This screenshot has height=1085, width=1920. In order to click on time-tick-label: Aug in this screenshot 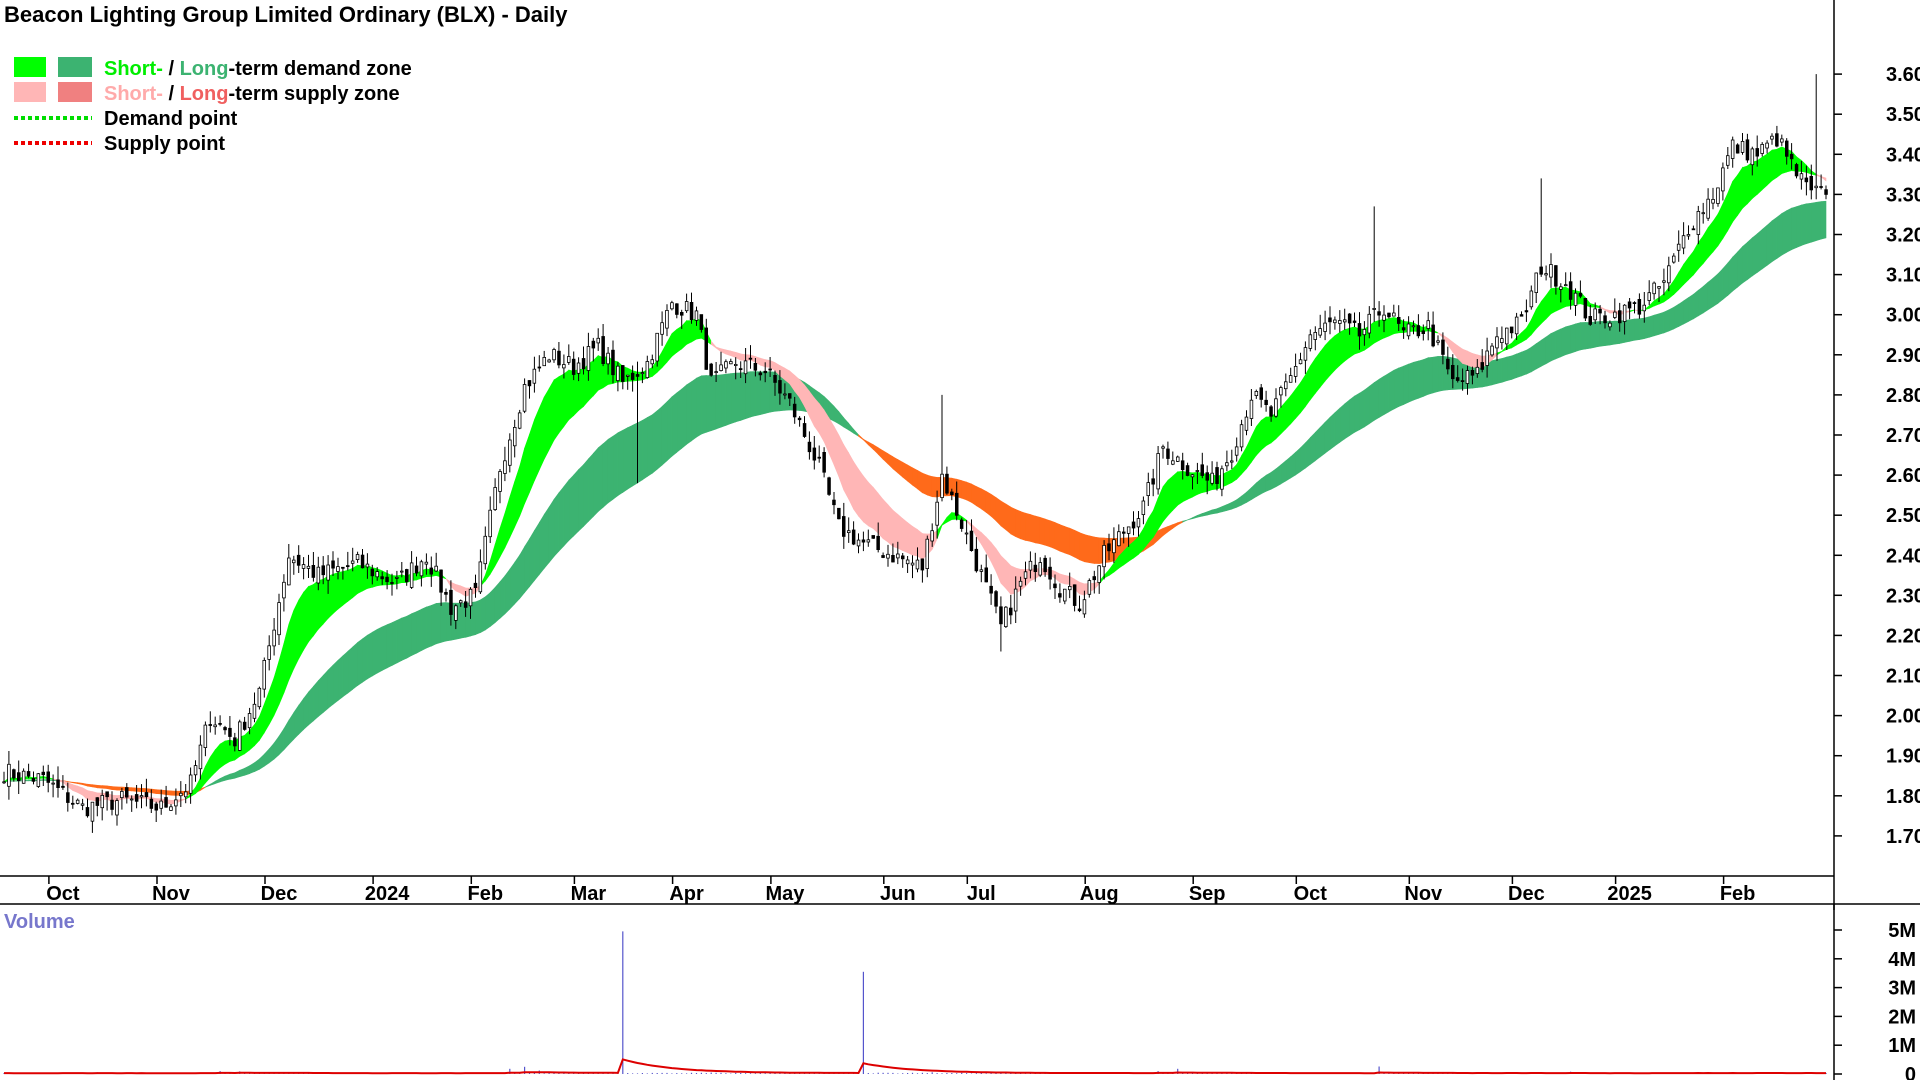, I will do `click(1099, 894)`.